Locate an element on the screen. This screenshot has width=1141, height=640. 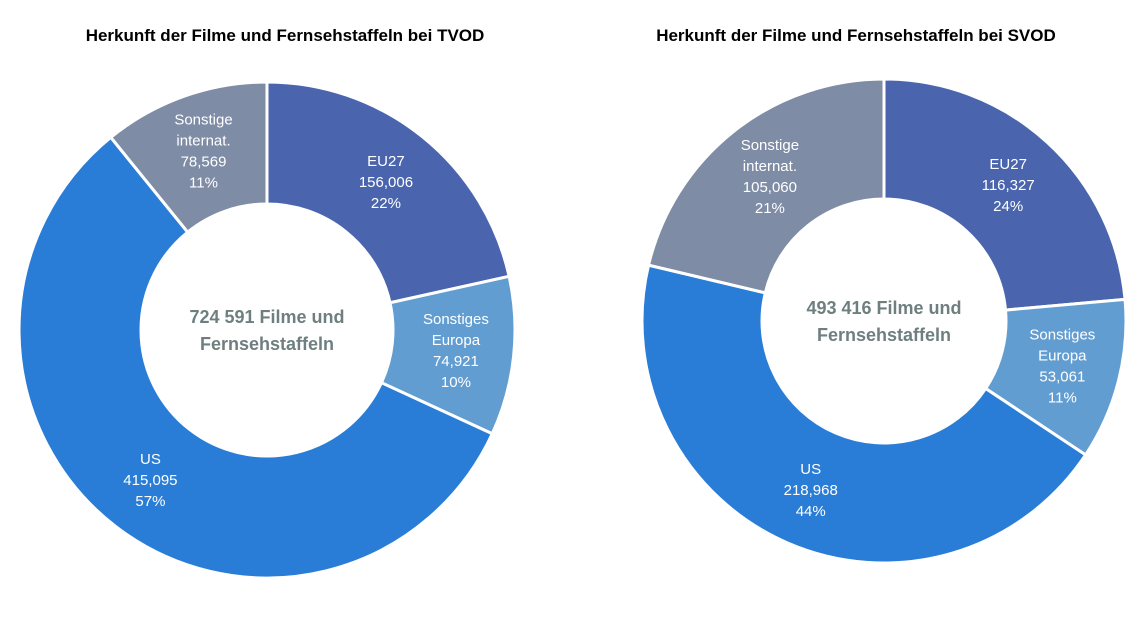
slice-label-eu27: EU27 116,327 24% is located at coordinates (1008, 185).